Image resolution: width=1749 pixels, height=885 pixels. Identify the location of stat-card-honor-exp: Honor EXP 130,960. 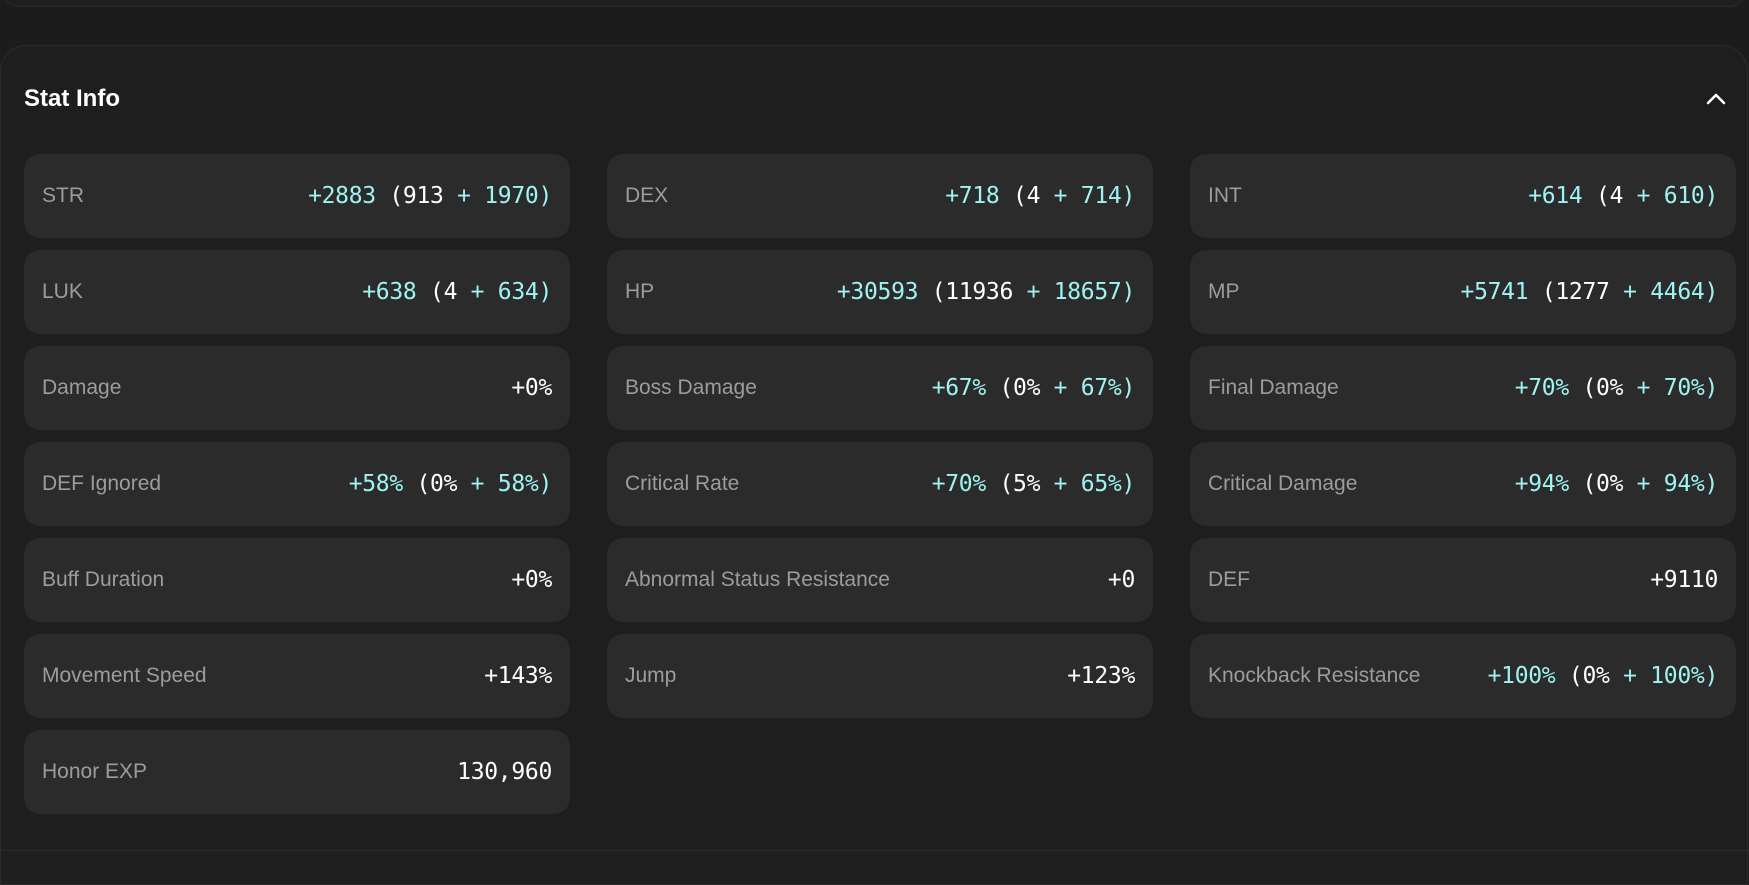
(297, 772).